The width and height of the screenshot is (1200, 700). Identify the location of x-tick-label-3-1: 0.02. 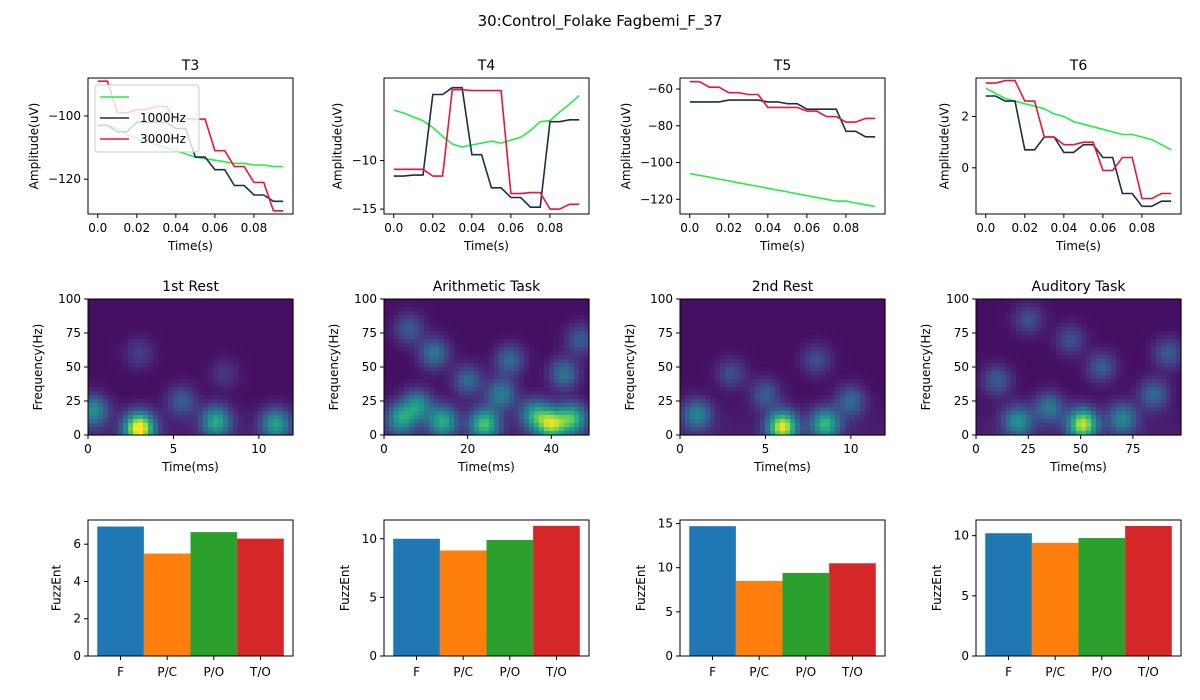
(1024, 228).